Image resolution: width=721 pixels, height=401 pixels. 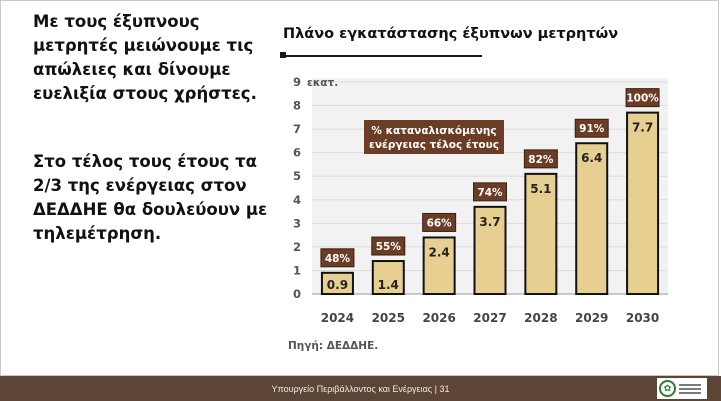 What do you see at coordinates (297, 82) in the screenshot?
I see `y-tick-label: 9` at bounding box center [297, 82].